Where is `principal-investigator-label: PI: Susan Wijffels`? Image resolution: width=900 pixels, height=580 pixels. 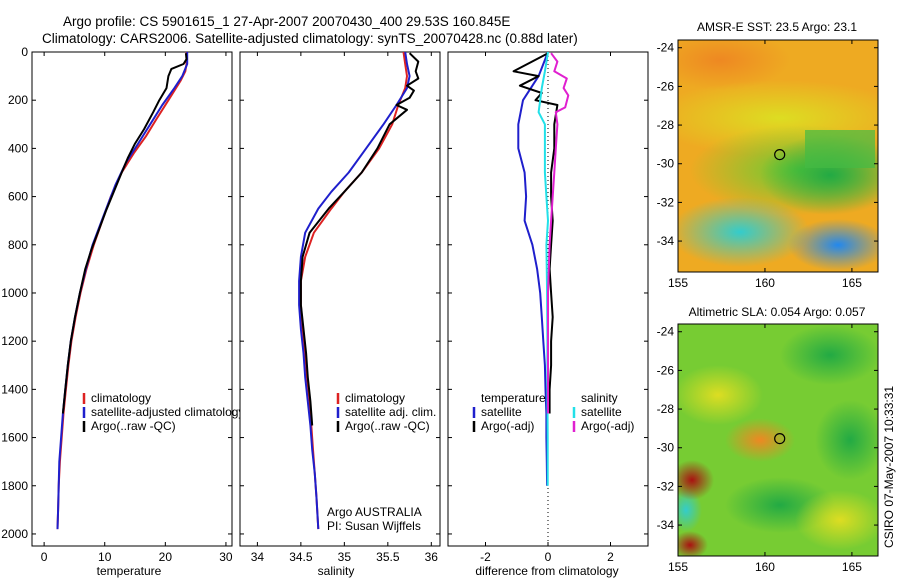 principal-investigator-label: PI: Susan Wijffels is located at coordinates (374, 526).